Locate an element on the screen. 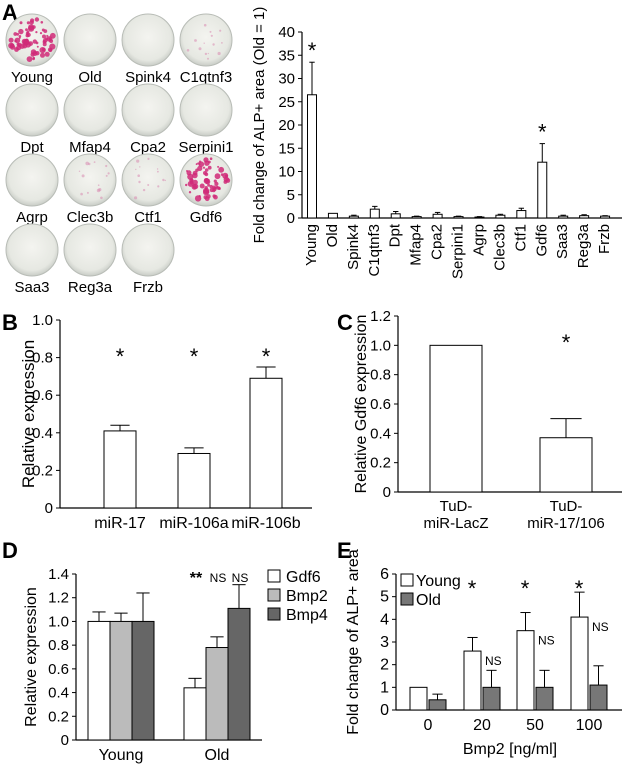  bar-0-old is located at coordinates (437, 705).